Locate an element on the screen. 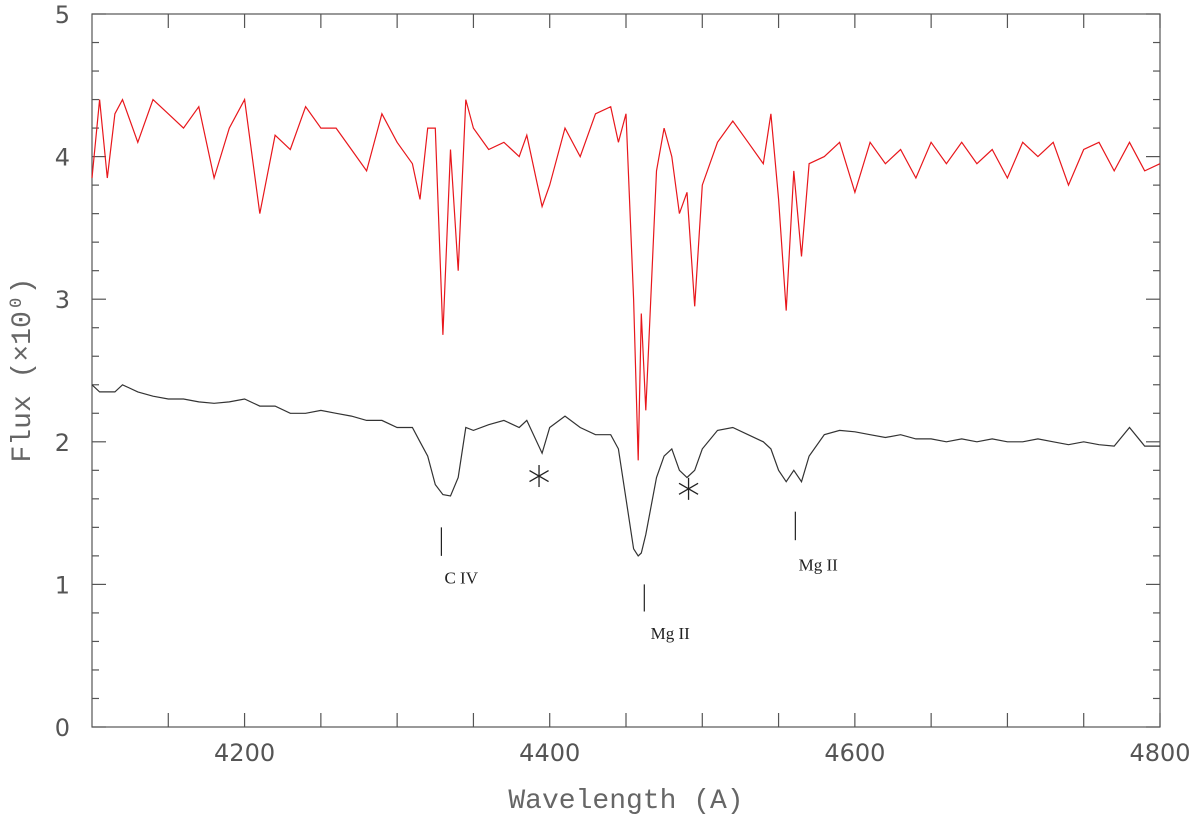 This screenshot has height=819, width=1200. x-axis-label: Wavelength (A) is located at coordinates (625, 801).